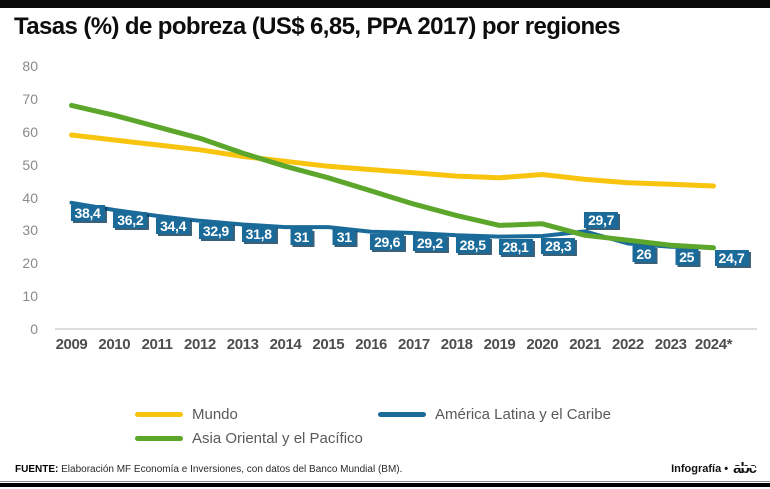  Describe the element at coordinates (385, 4) in the screenshot. I see `top-border-bar` at that location.